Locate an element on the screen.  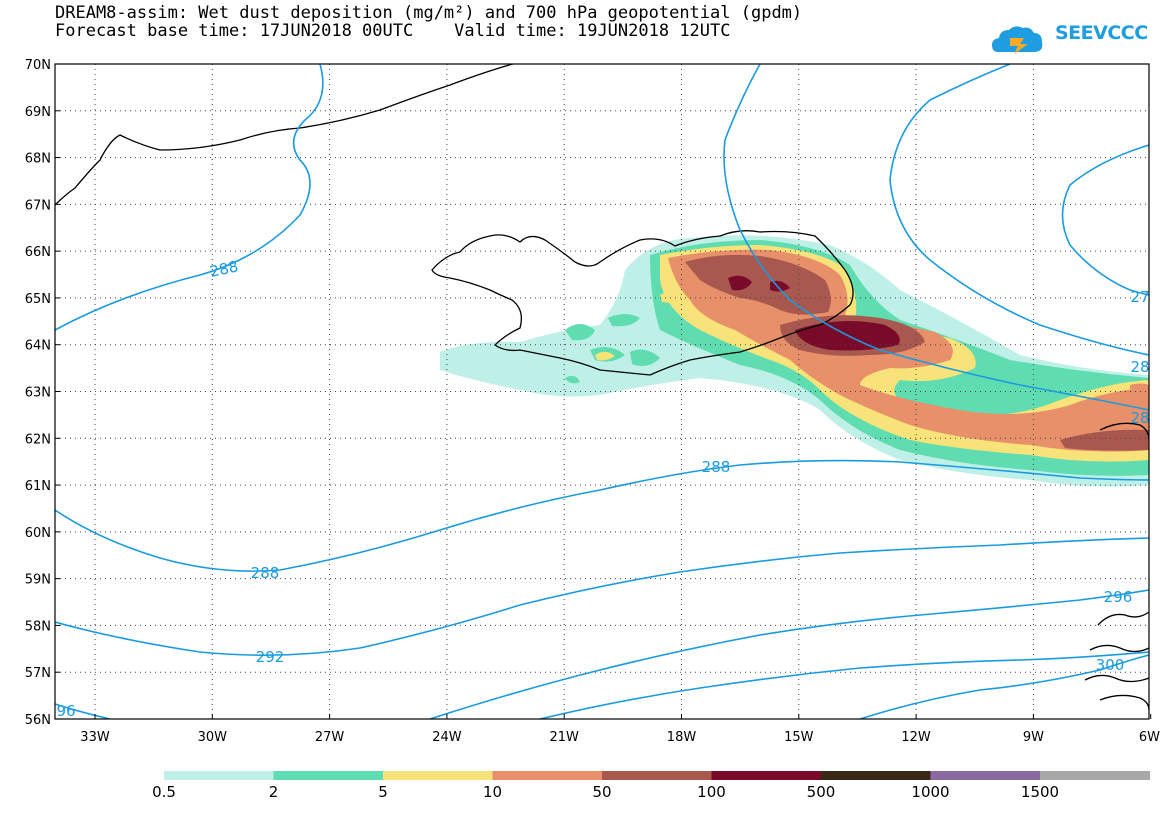
latitude-label: 66N is located at coordinates (38, 252).